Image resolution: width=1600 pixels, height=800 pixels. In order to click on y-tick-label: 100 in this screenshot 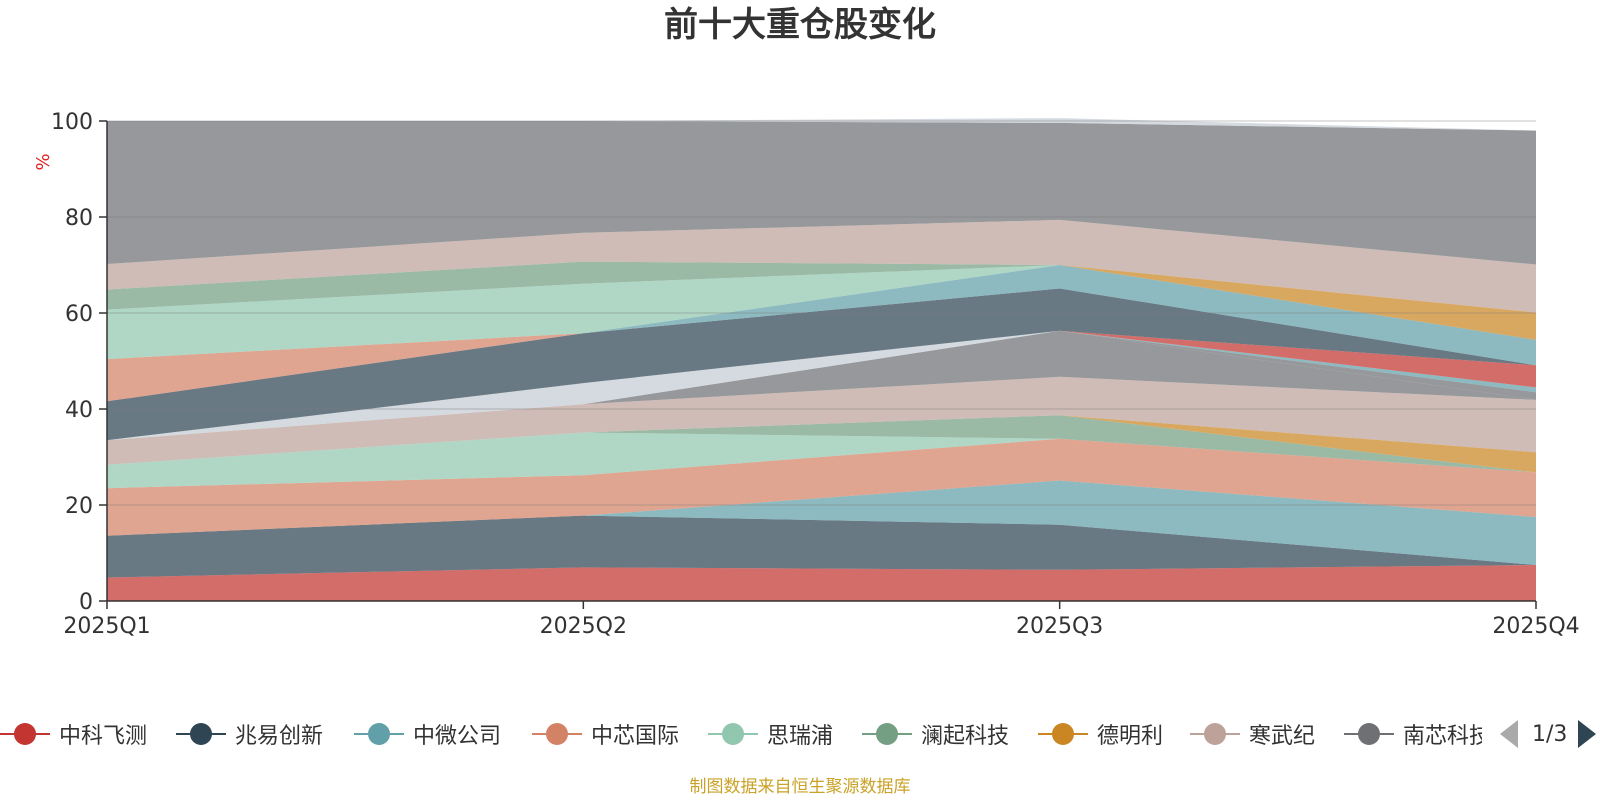, I will do `click(72, 122)`.